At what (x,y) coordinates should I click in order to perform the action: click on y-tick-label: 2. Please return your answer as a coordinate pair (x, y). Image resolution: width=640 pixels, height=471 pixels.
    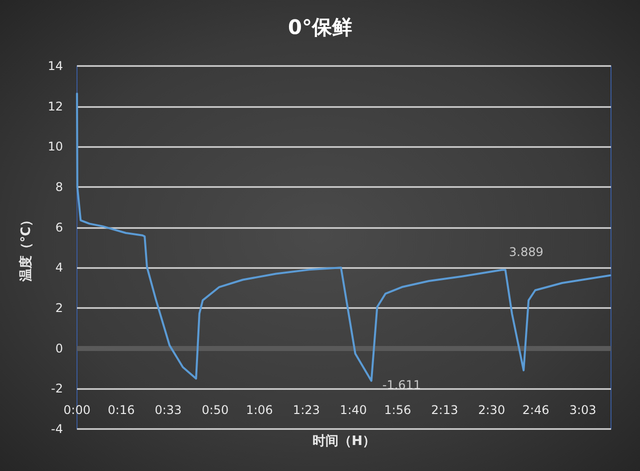
    Looking at the image, I should click on (59, 308).